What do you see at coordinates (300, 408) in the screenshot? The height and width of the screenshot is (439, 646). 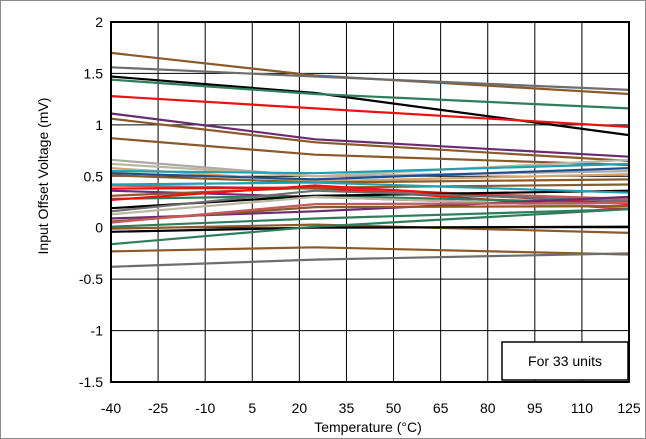 I see `x-tick-label: 20` at bounding box center [300, 408].